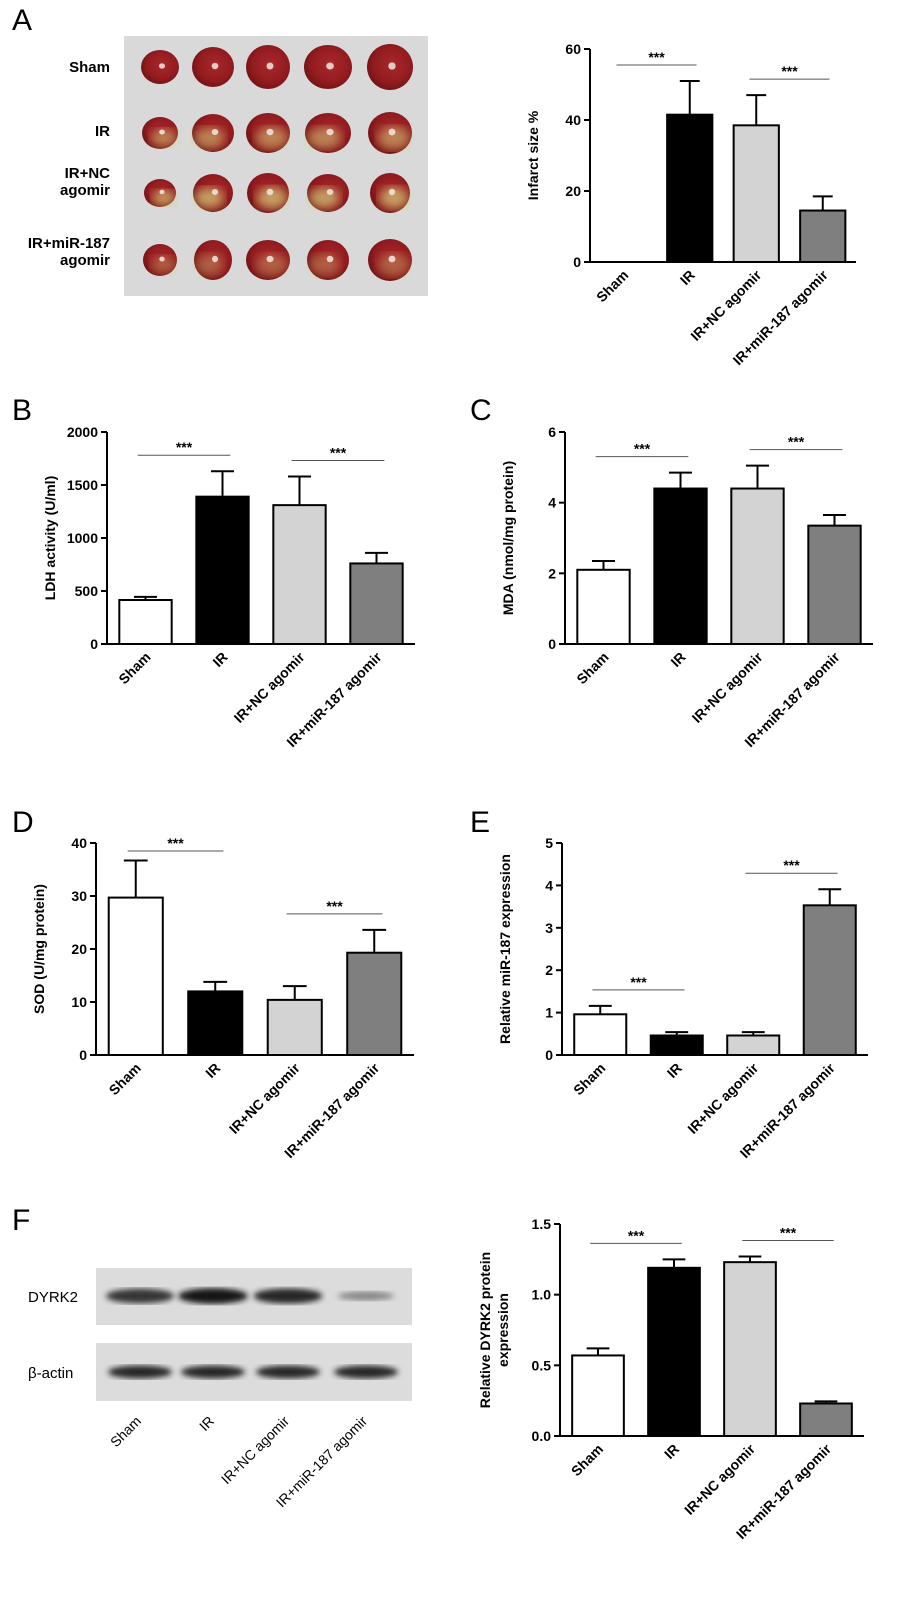 The height and width of the screenshot is (1600, 906). What do you see at coordinates (22, 20) in the screenshot?
I see `panel-label-a: A` at bounding box center [22, 20].